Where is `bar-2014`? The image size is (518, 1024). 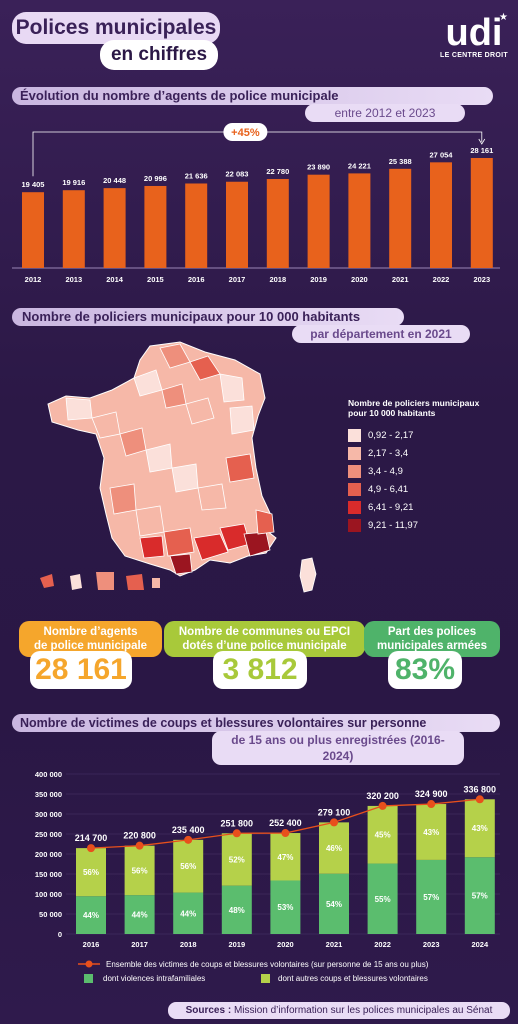
bar-2014 is located at coordinates (114, 228).